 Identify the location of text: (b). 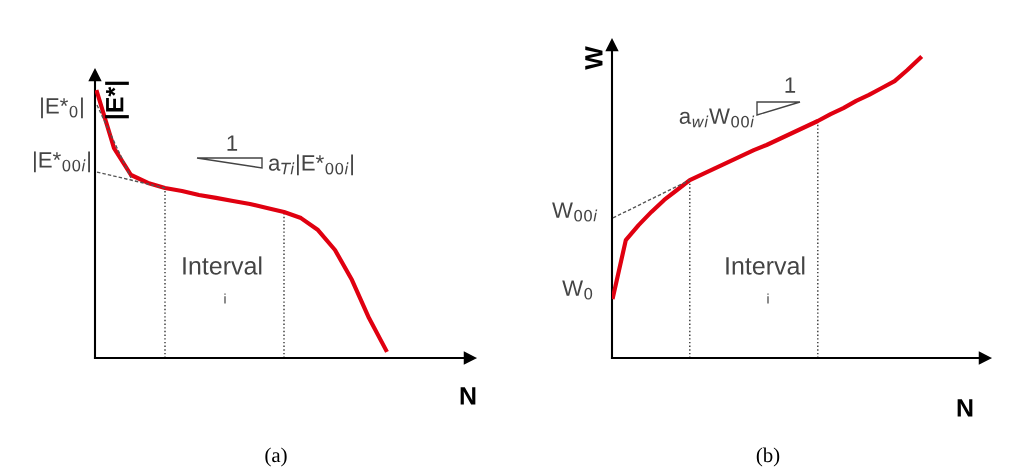
(768, 457).